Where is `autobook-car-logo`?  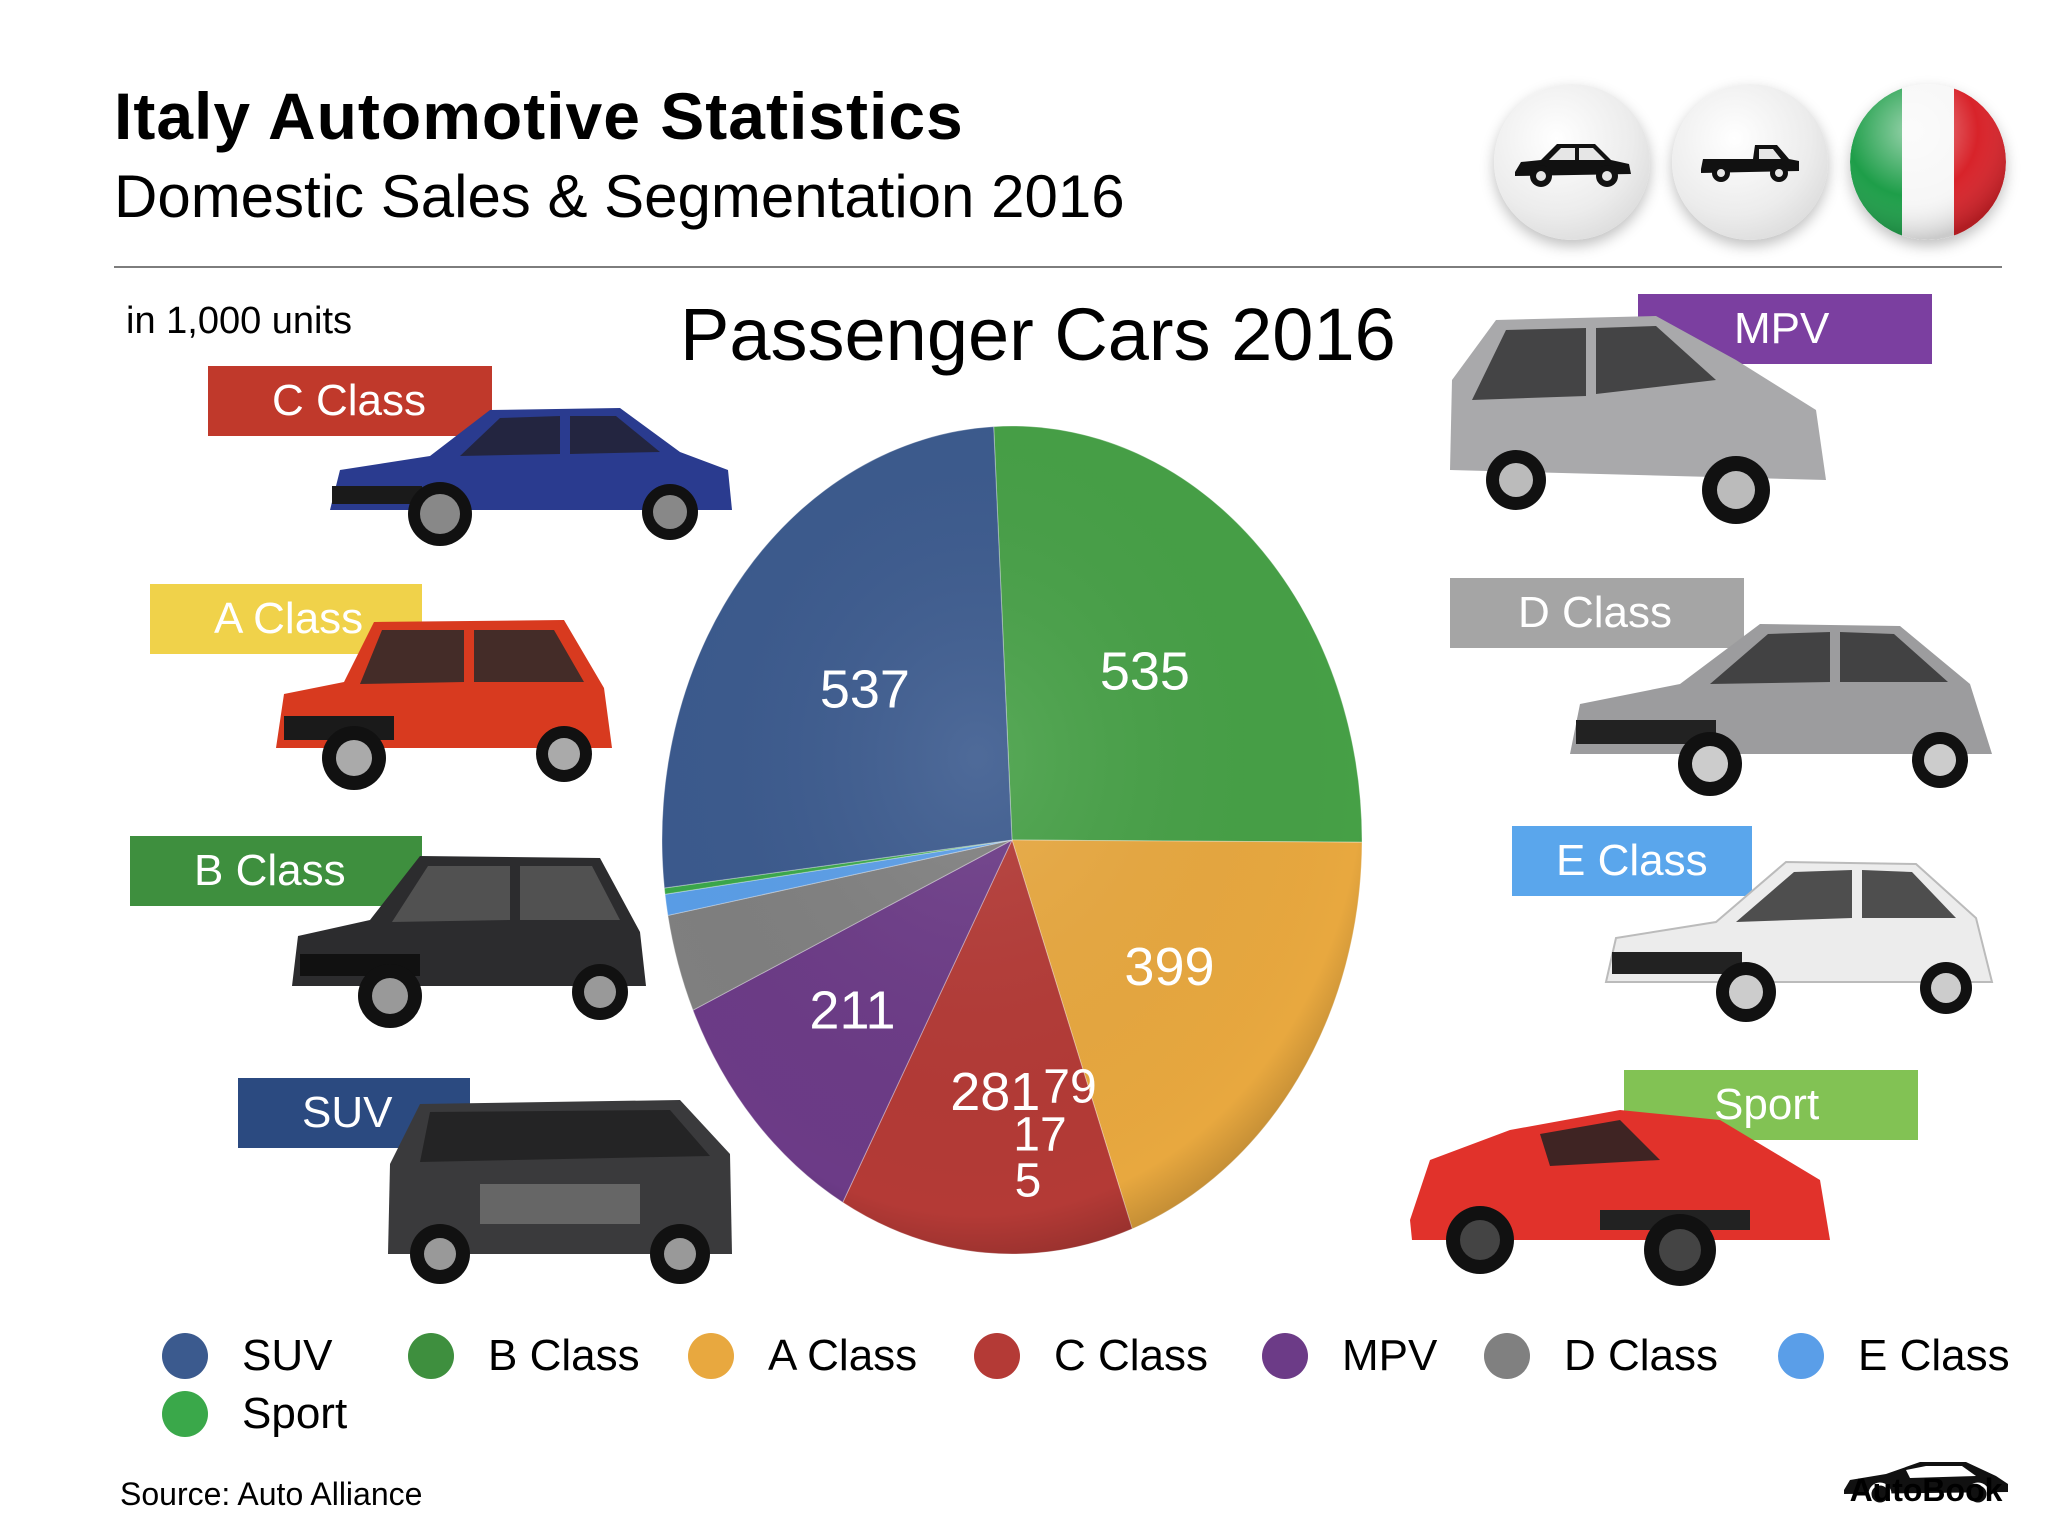 autobook-car-logo is located at coordinates (1926, 1484).